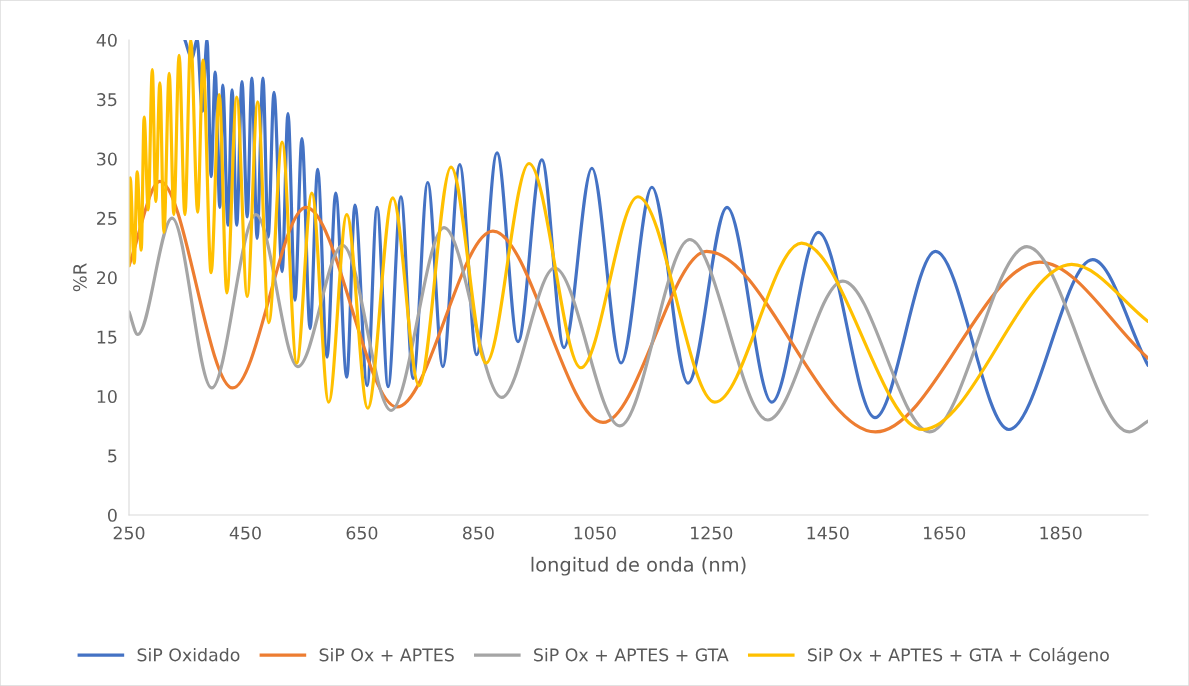 The height and width of the screenshot is (686, 1189). What do you see at coordinates (106, 40) in the screenshot?
I see `y-tick-label: 40` at bounding box center [106, 40].